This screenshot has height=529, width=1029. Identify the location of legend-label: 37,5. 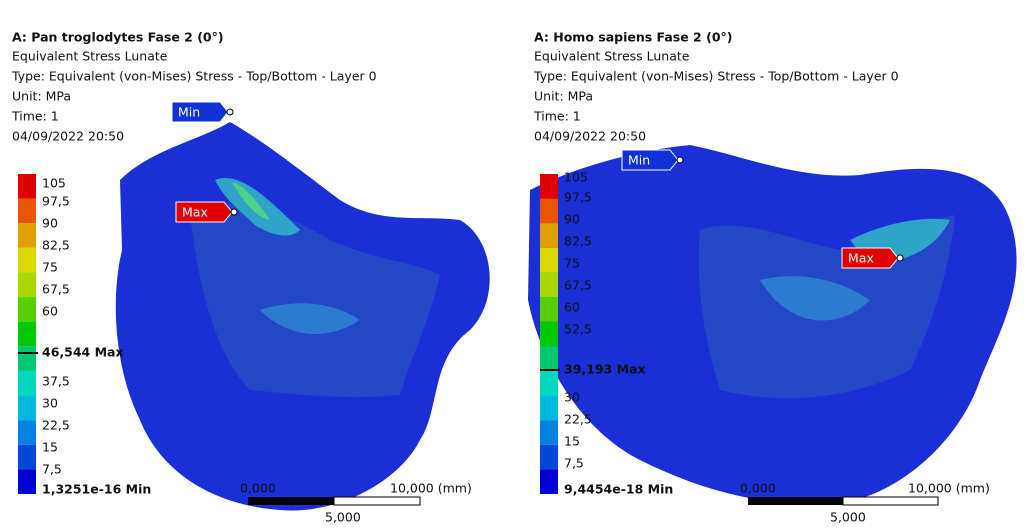
(56, 381).